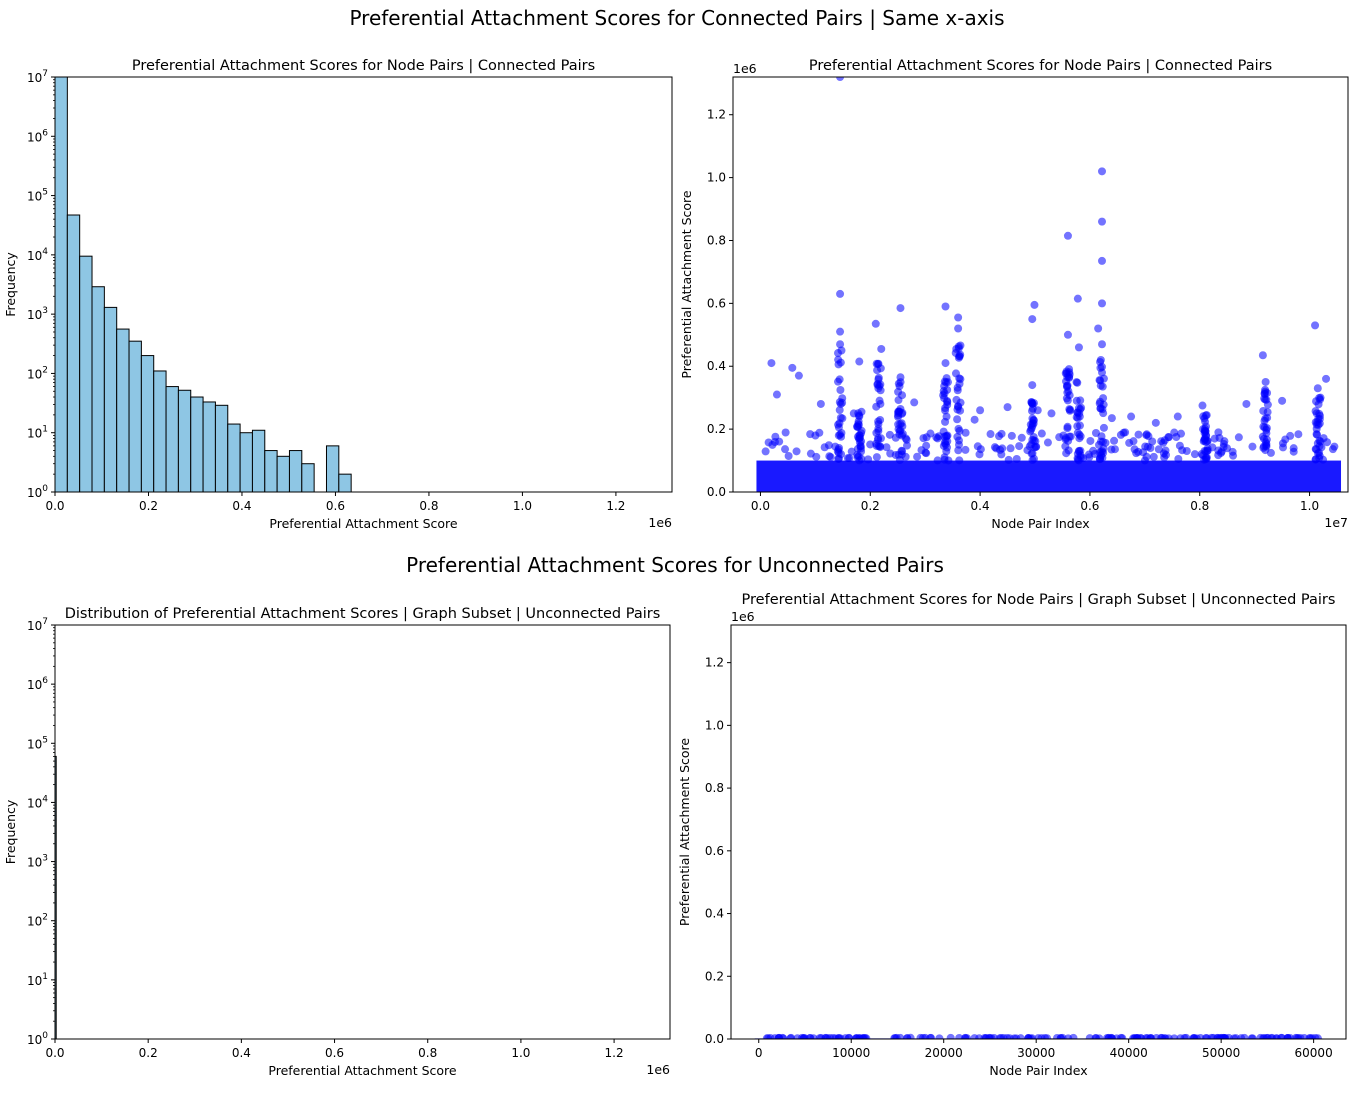 This screenshot has width=1360, height=1094. Describe the element at coordinates (743, 616) in the screenshot. I see `y-offset-label: 1e6` at that location.